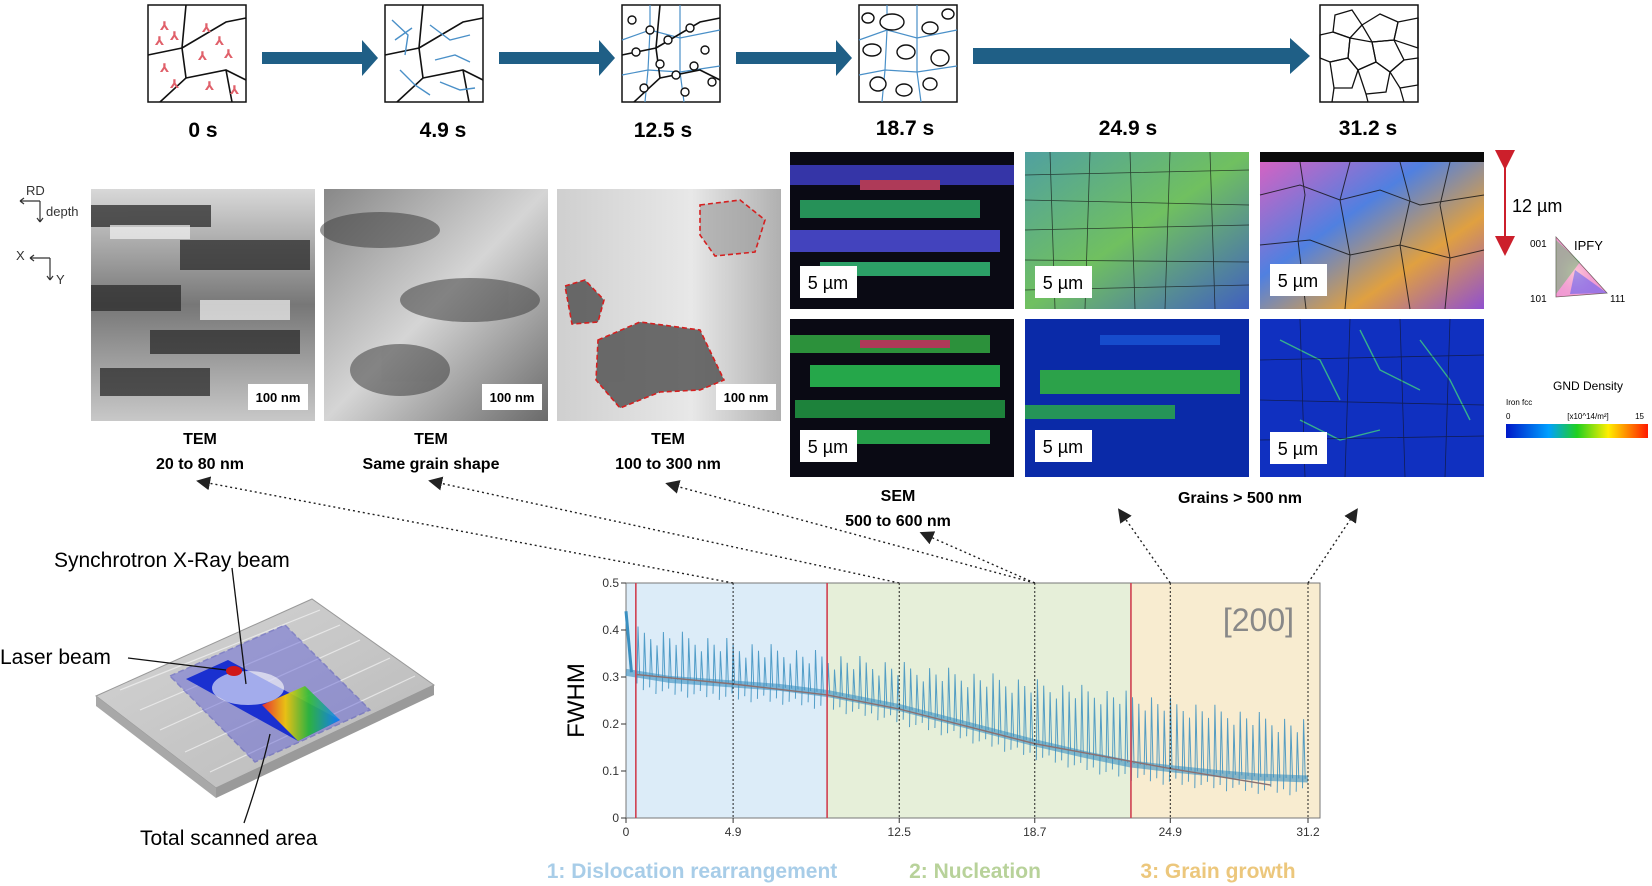 This screenshot has width=1652, height=886. What do you see at coordinates (1369, 53) in the screenshot?
I see `schematic-box-31-2s` at bounding box center [1369, 53].